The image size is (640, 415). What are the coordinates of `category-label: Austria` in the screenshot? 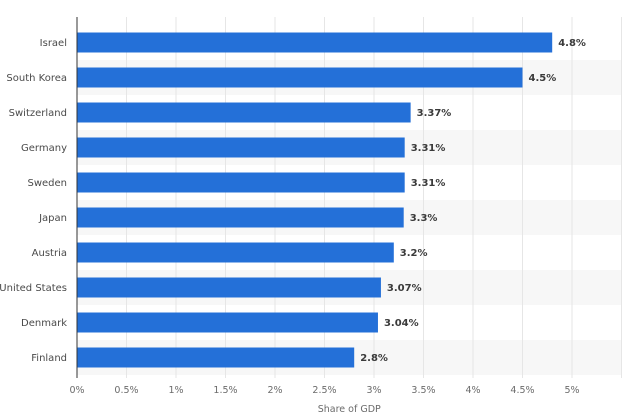 It's located at (49, 253).